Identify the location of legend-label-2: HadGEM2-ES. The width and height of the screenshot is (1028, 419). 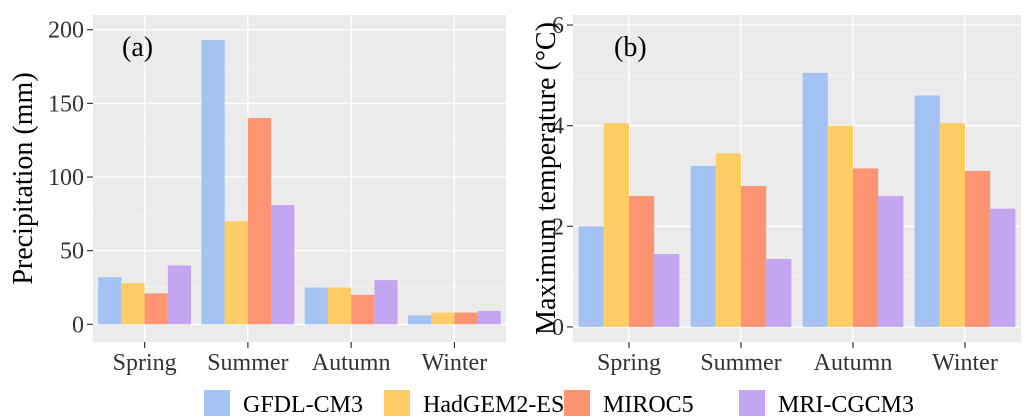
(493, 405).